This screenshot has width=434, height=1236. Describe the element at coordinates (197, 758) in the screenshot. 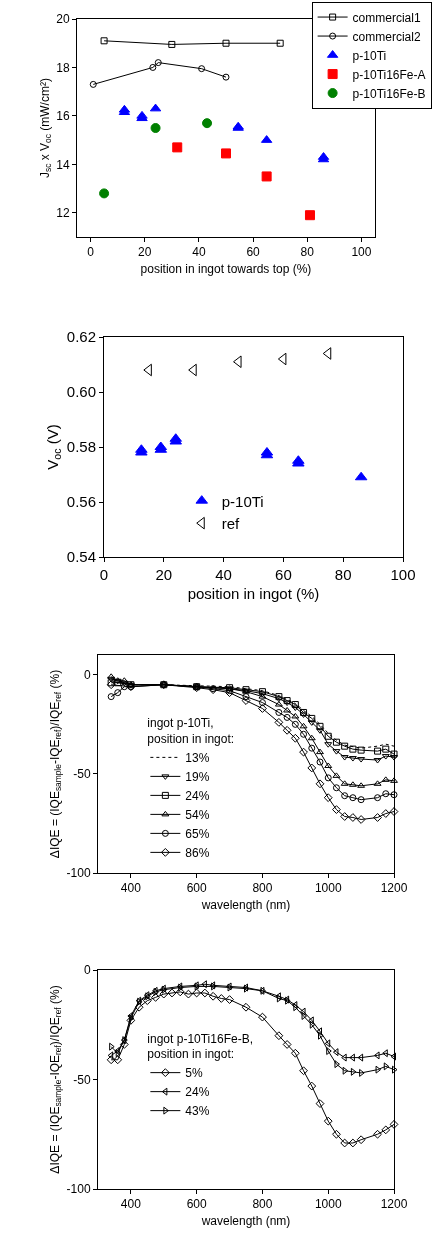

I see `legend-label: 13%` at that location.